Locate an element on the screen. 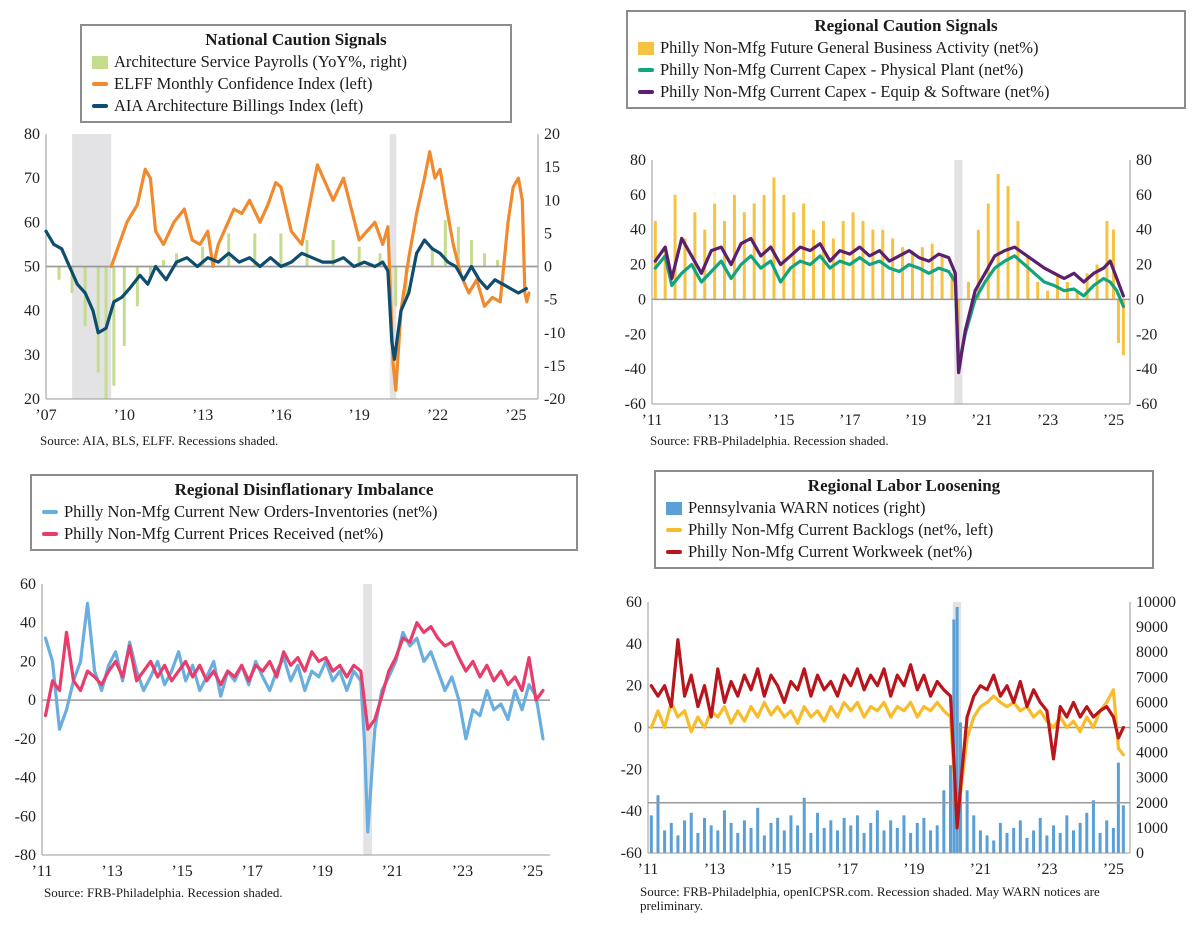 The height and width of the screenshot is (933, 1200). y-tick-label-right: 40 is located at coordinates (1144, 230).